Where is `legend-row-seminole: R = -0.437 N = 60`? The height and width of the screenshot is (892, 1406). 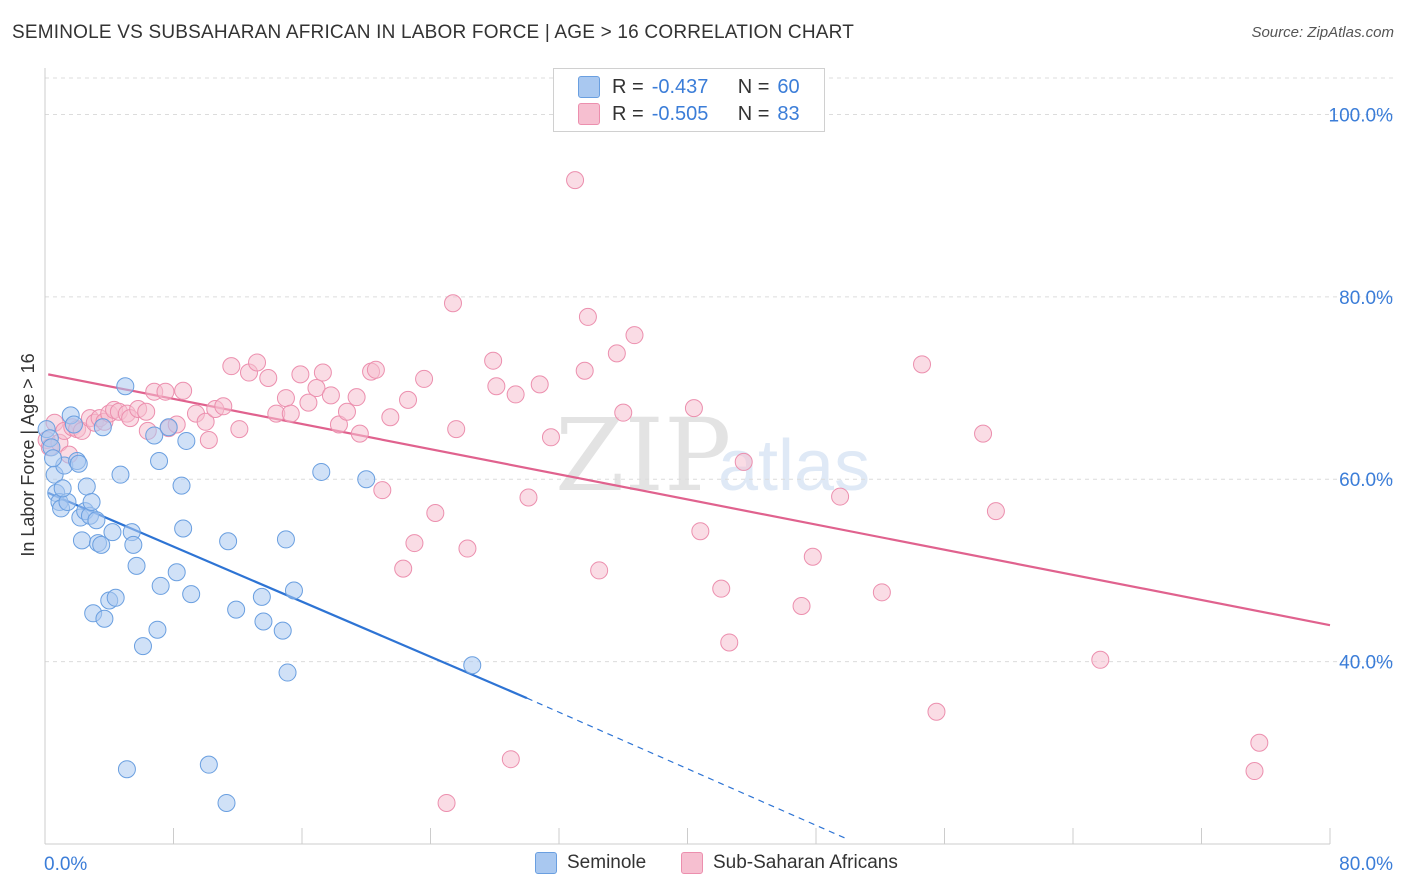
legend-row-seminole: R = -0.437 N = 60 is located at coordinates (689, 87).